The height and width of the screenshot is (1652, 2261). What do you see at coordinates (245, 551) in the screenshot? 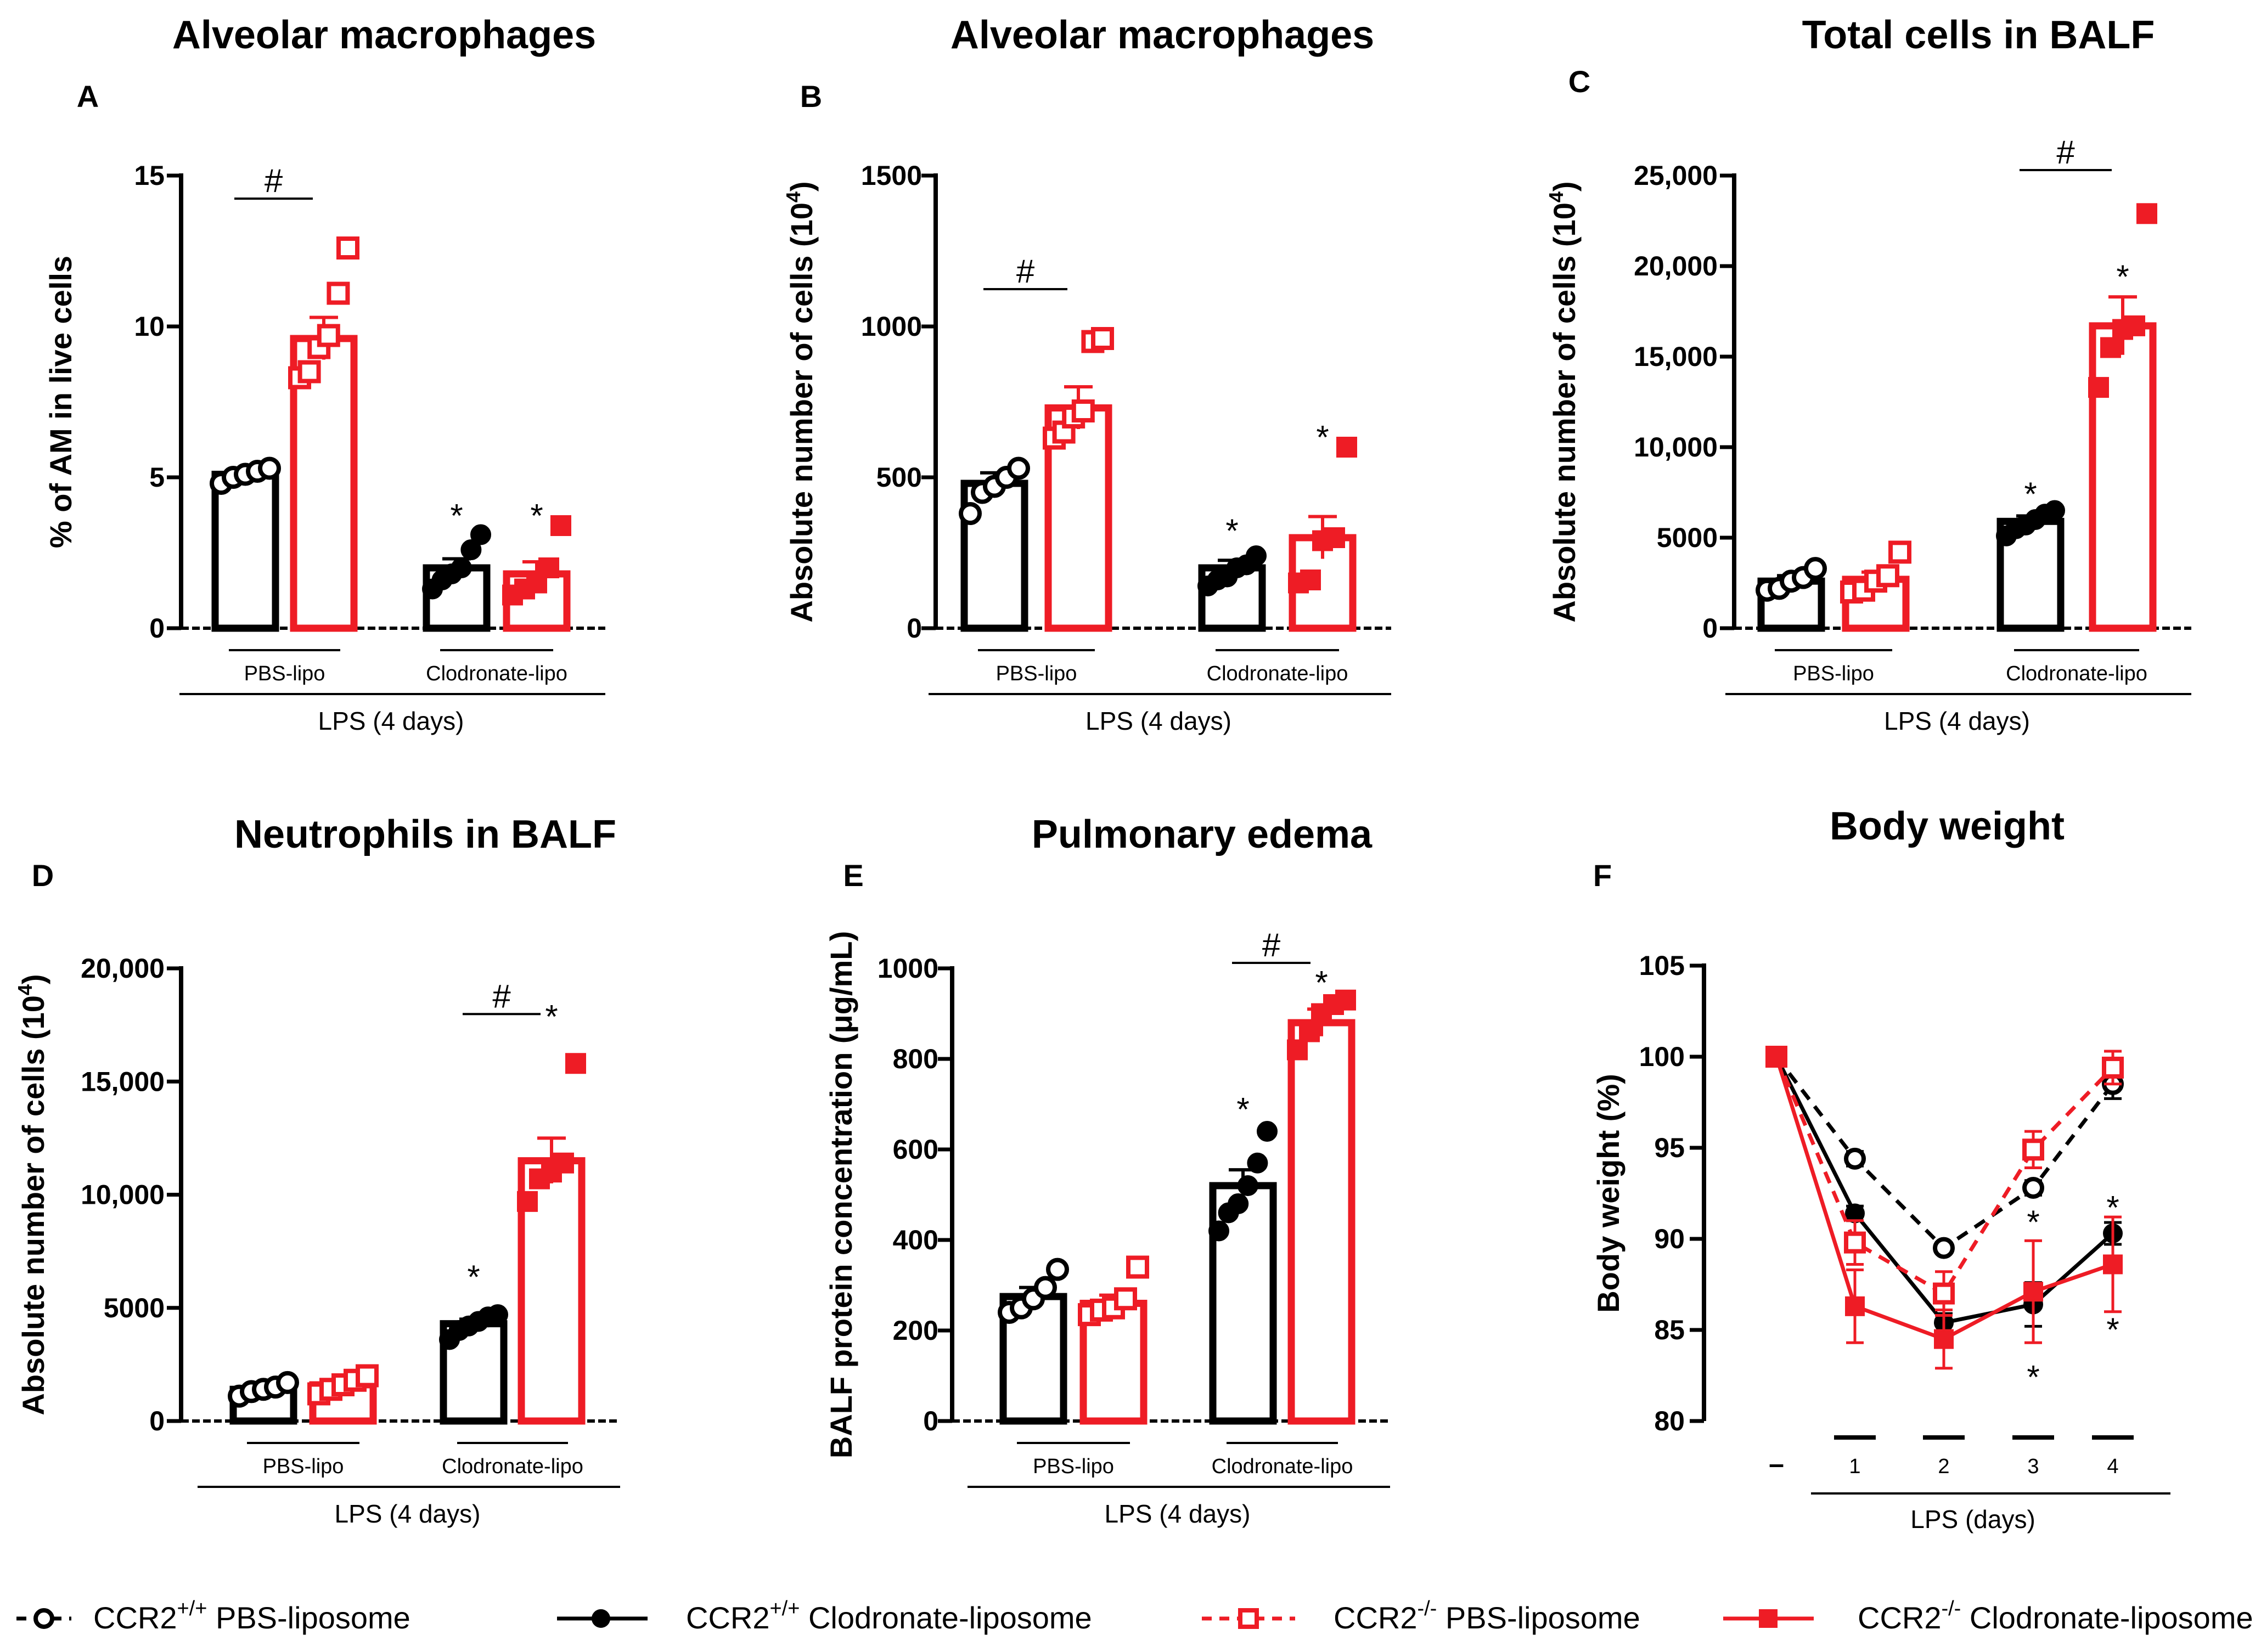
I see `bar` at bounding box center [245, 551].